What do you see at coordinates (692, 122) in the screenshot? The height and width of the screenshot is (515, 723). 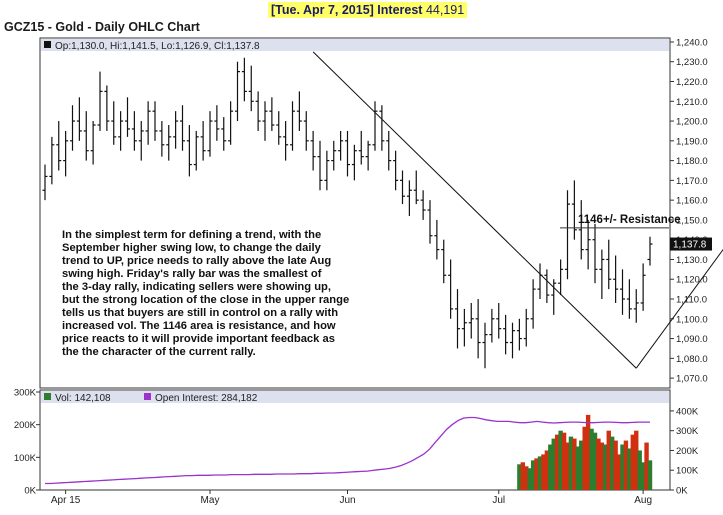 I see `y-tick-label: 1,200.0` at bounding box center [692, 122].